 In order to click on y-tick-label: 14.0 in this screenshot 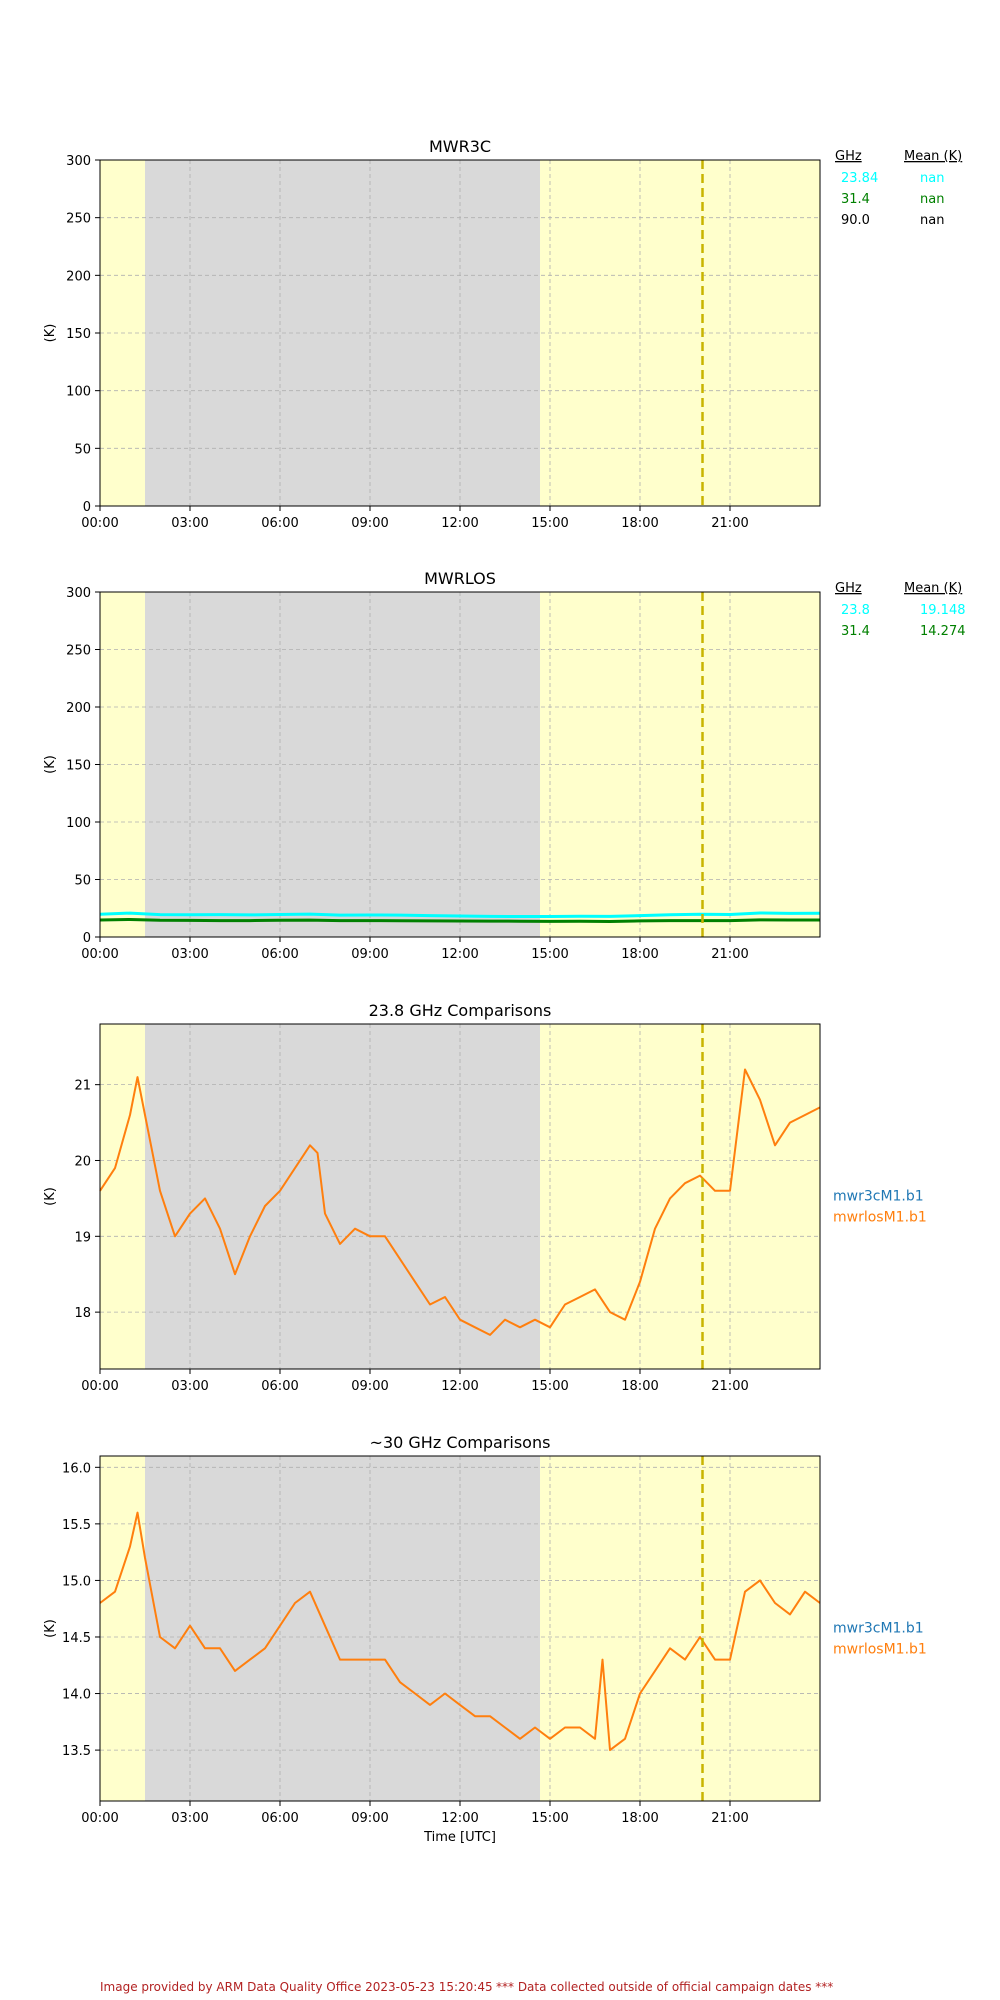, I will do `click(76, 1695)`.